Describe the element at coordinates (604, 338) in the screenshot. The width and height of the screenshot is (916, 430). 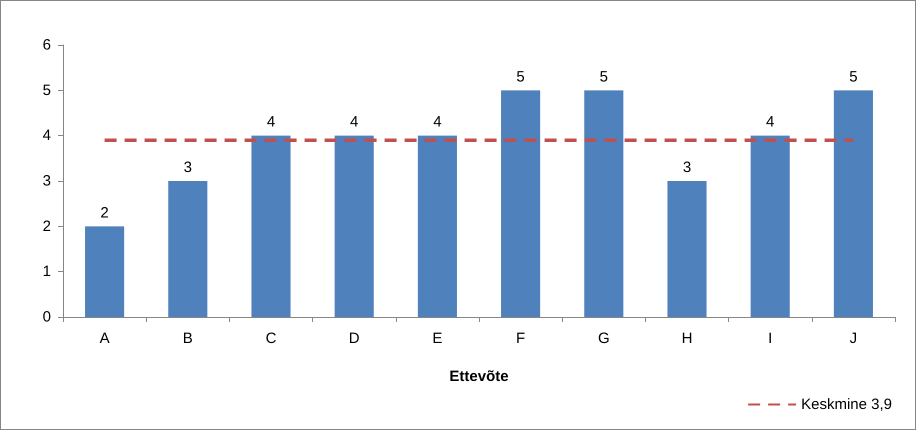
I see `x-tick-label: G` at that location.